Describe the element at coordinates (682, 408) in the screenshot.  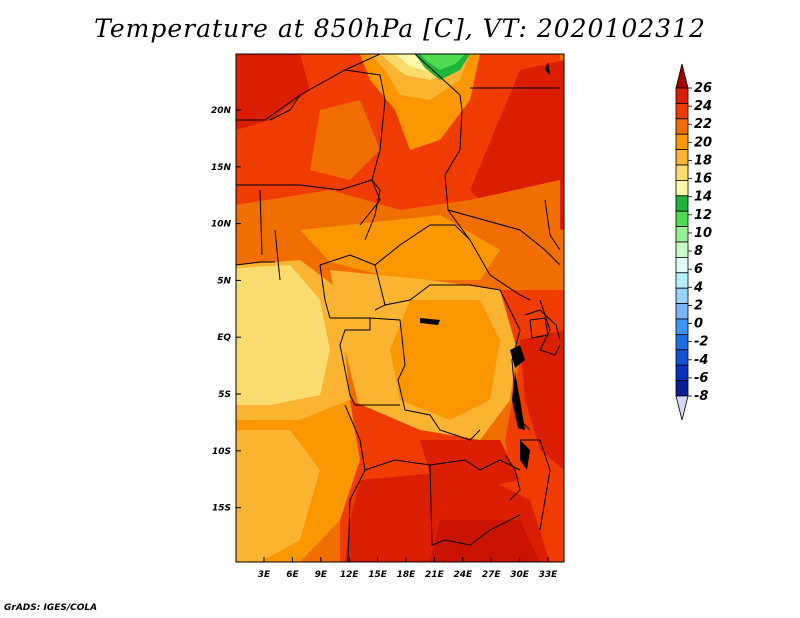
I see `colorbar-bottom-arrow` at that location.